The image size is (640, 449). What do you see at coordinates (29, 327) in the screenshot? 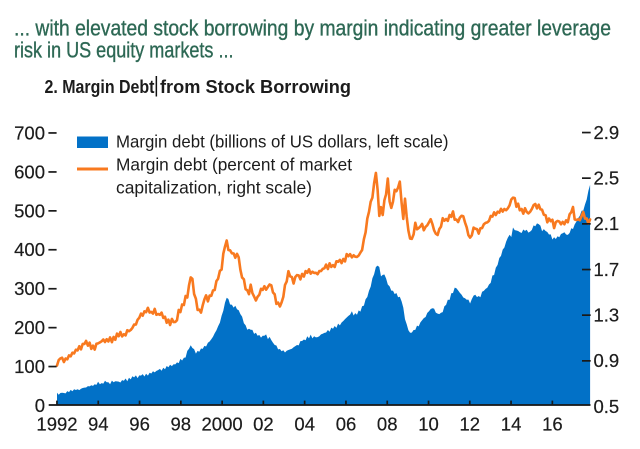
I see `svg-text: 200` at bounding box center [29, 327].